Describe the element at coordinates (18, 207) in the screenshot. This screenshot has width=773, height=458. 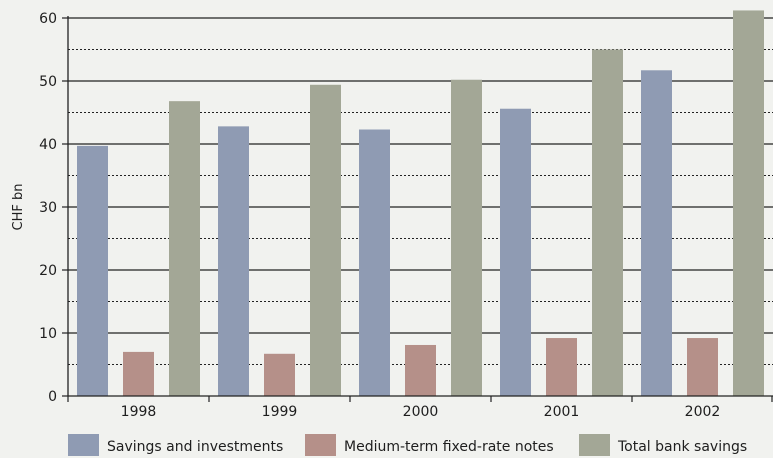
I see `y-axis-label: CHF bn` at that location.